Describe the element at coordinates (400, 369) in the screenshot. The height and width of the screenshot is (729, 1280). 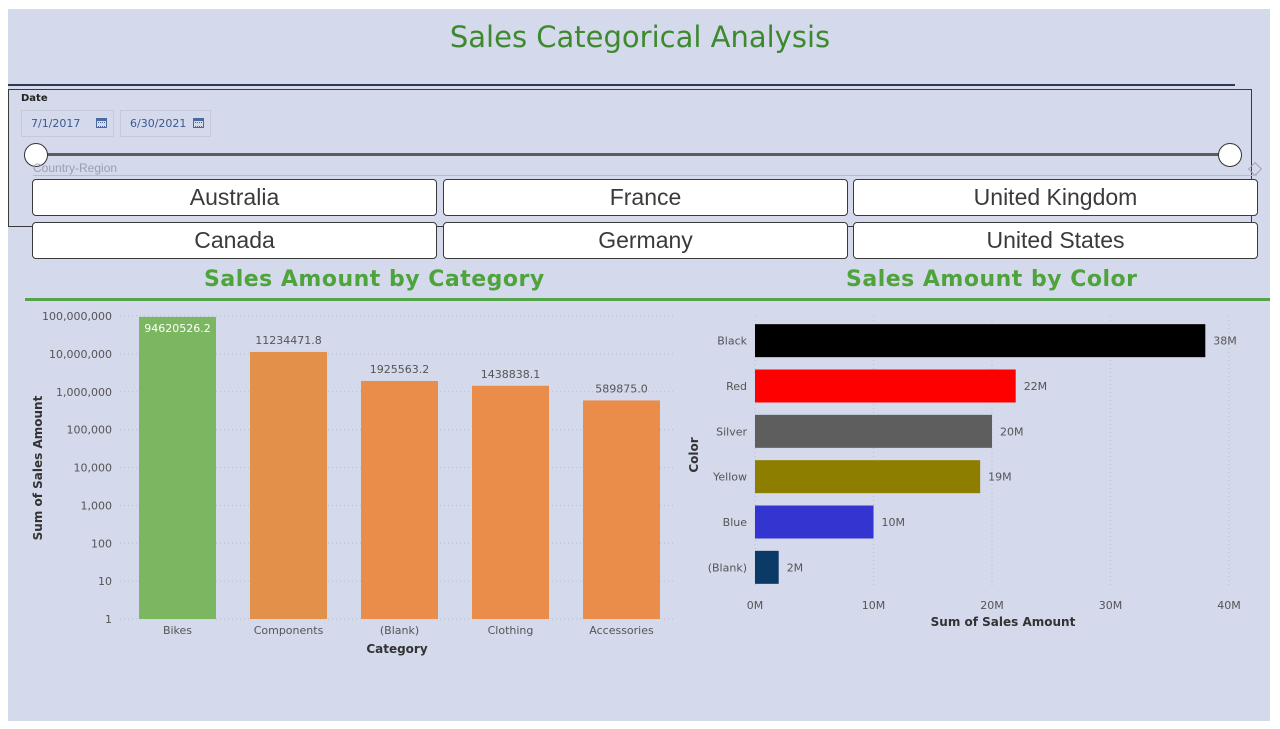
I see `data-label-blank: 1925563.2` at that location.